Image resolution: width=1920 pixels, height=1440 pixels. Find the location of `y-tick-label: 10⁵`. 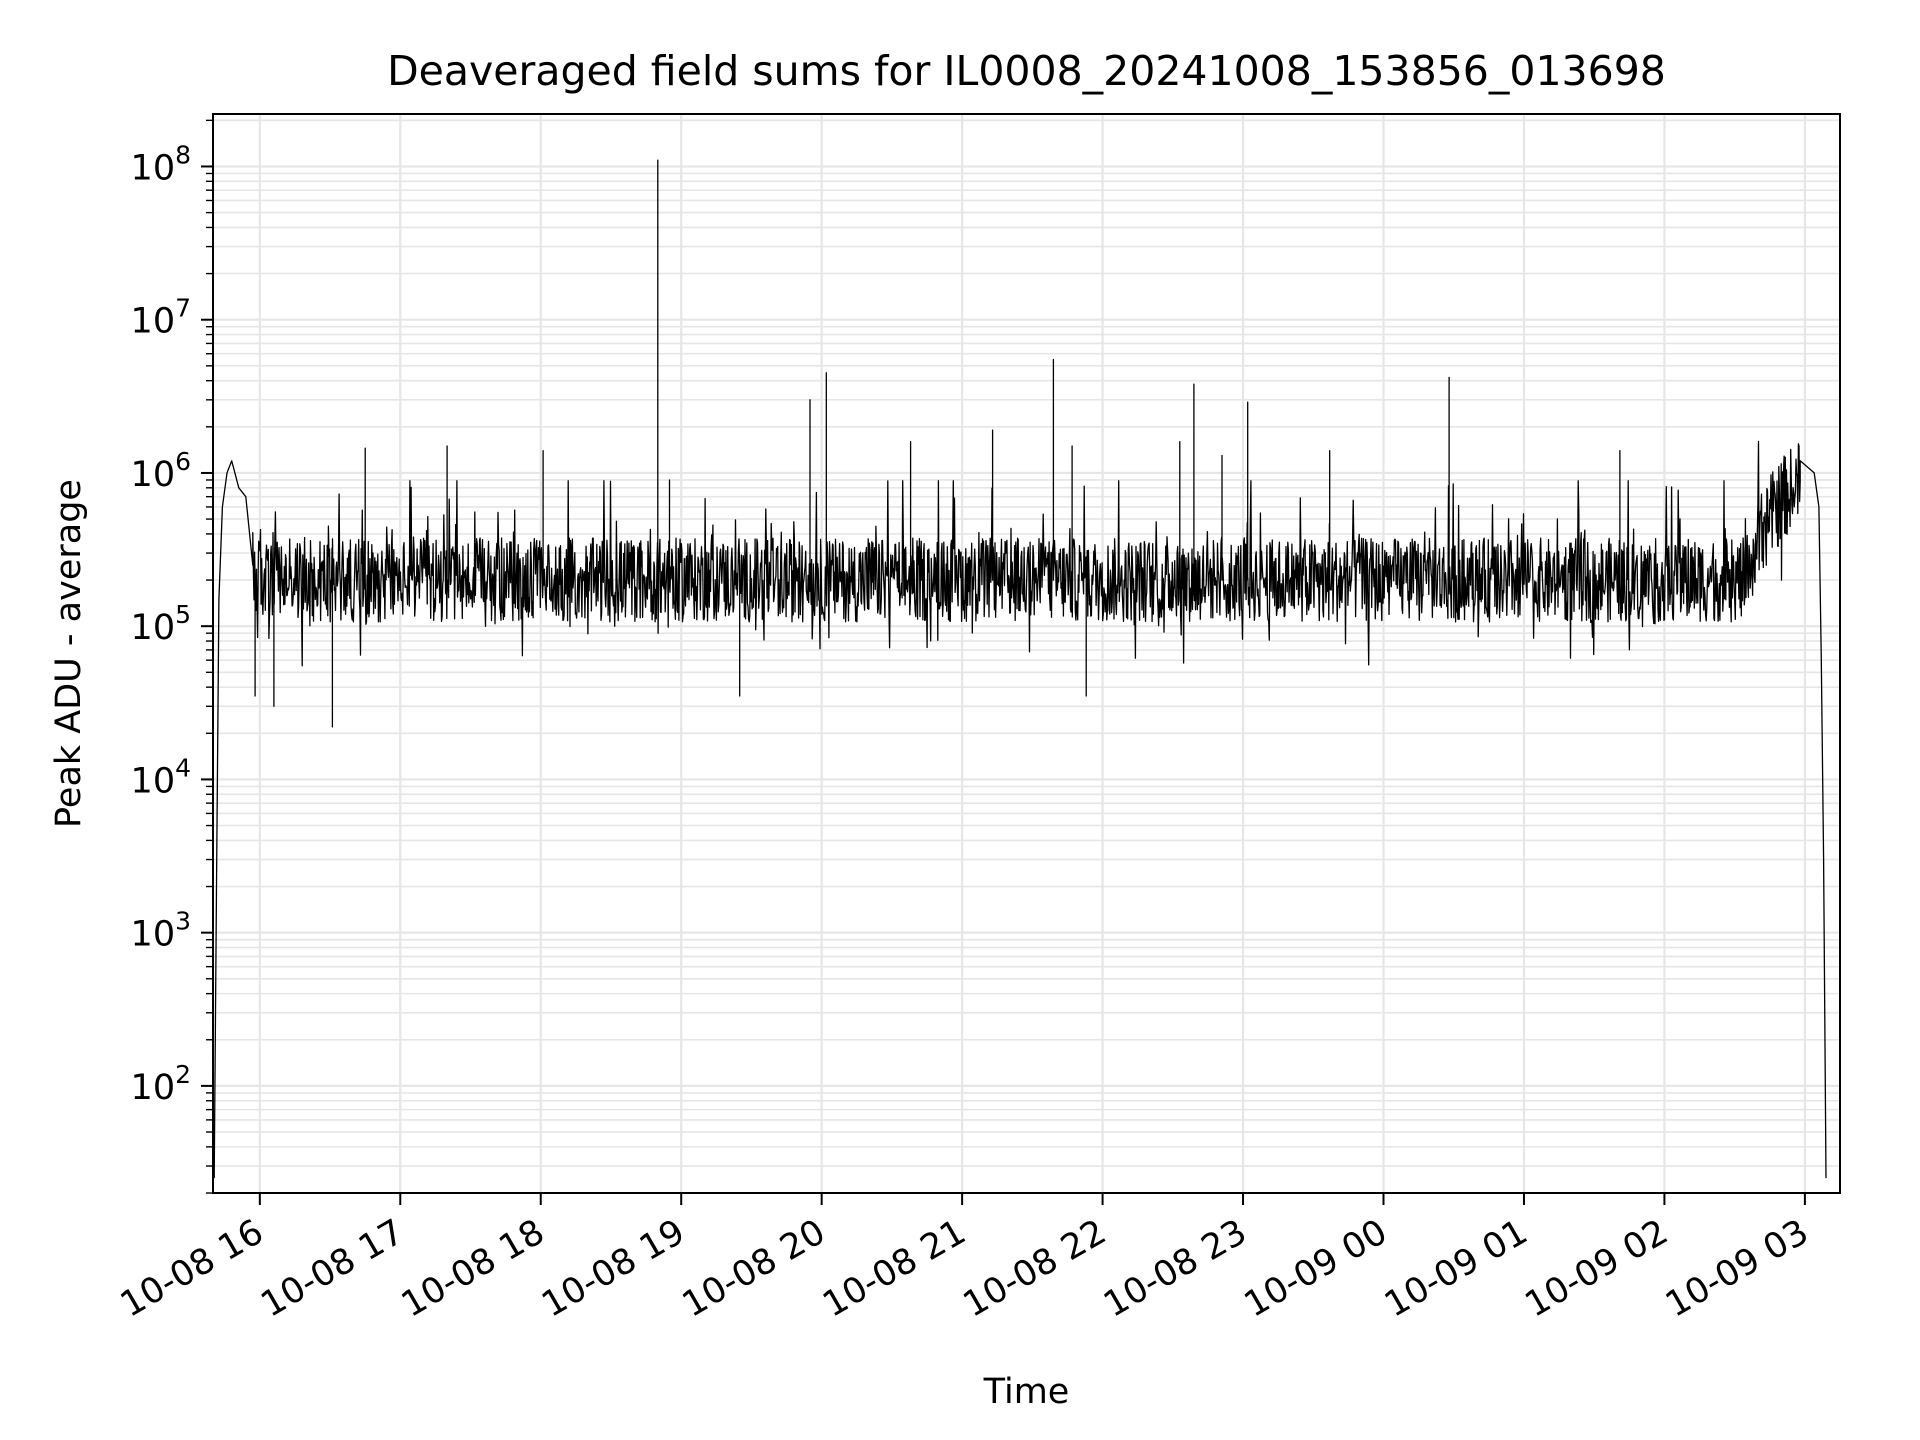

y-tick-label: 10⁵ is located at coordinates (161, 624).